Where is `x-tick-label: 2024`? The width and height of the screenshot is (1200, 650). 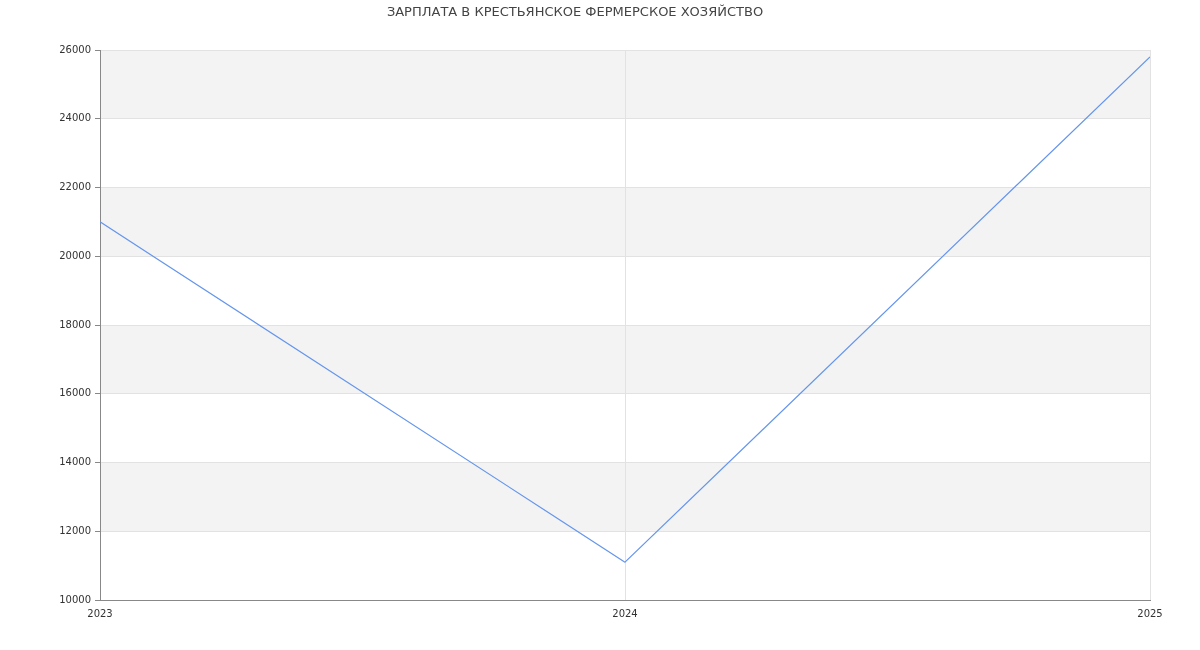 x-tick-label: 2024 is located at coordinates (625, 613).